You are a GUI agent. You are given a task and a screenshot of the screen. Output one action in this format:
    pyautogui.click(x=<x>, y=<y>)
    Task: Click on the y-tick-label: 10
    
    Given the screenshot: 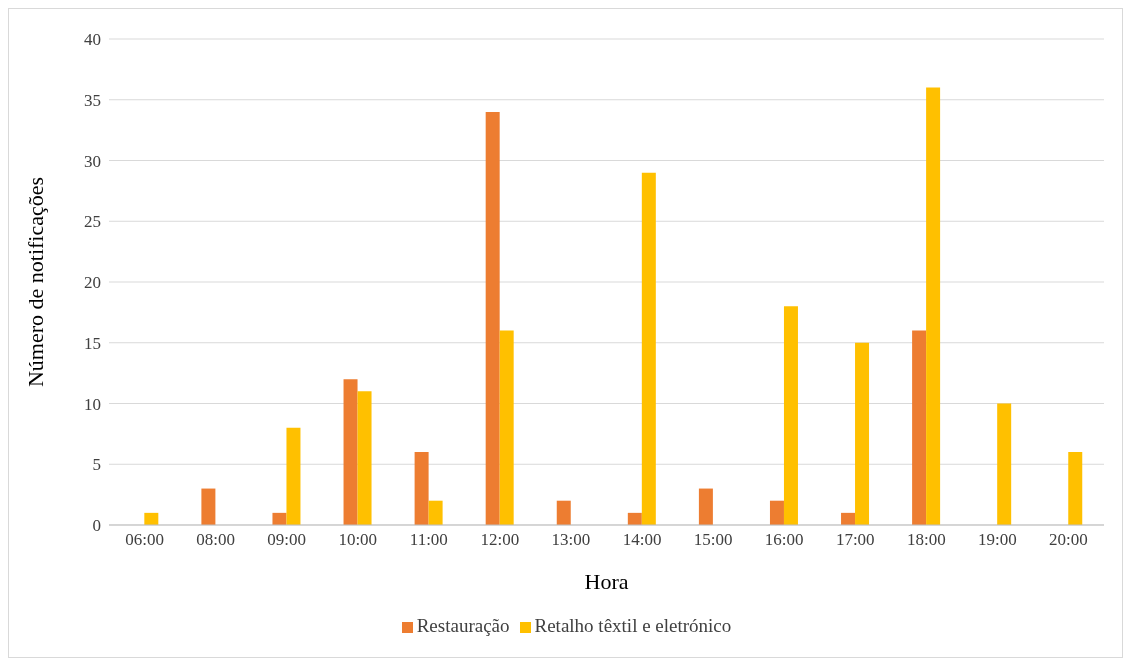 What is the action you would take?
    pyautogui.click(x=92, y=404)
    